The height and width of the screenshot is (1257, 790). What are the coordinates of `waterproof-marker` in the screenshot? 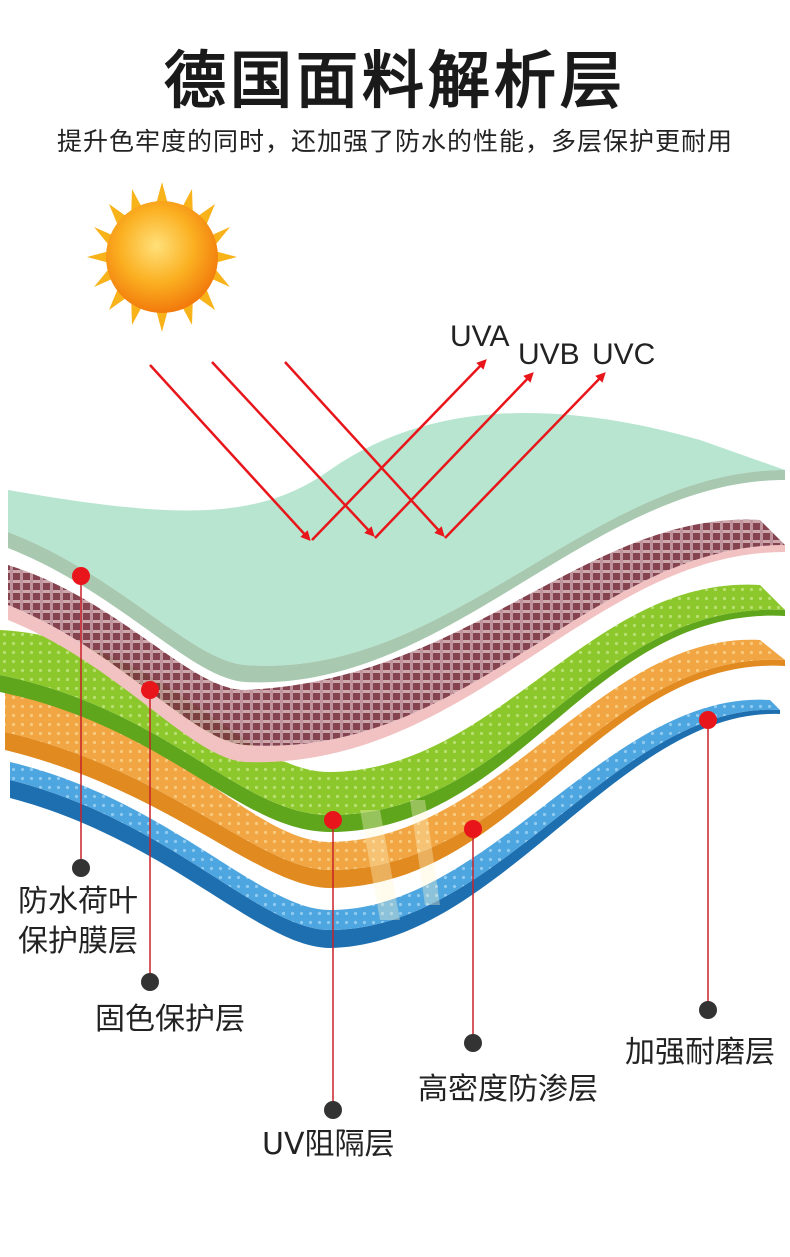 It's located at (81, 576).